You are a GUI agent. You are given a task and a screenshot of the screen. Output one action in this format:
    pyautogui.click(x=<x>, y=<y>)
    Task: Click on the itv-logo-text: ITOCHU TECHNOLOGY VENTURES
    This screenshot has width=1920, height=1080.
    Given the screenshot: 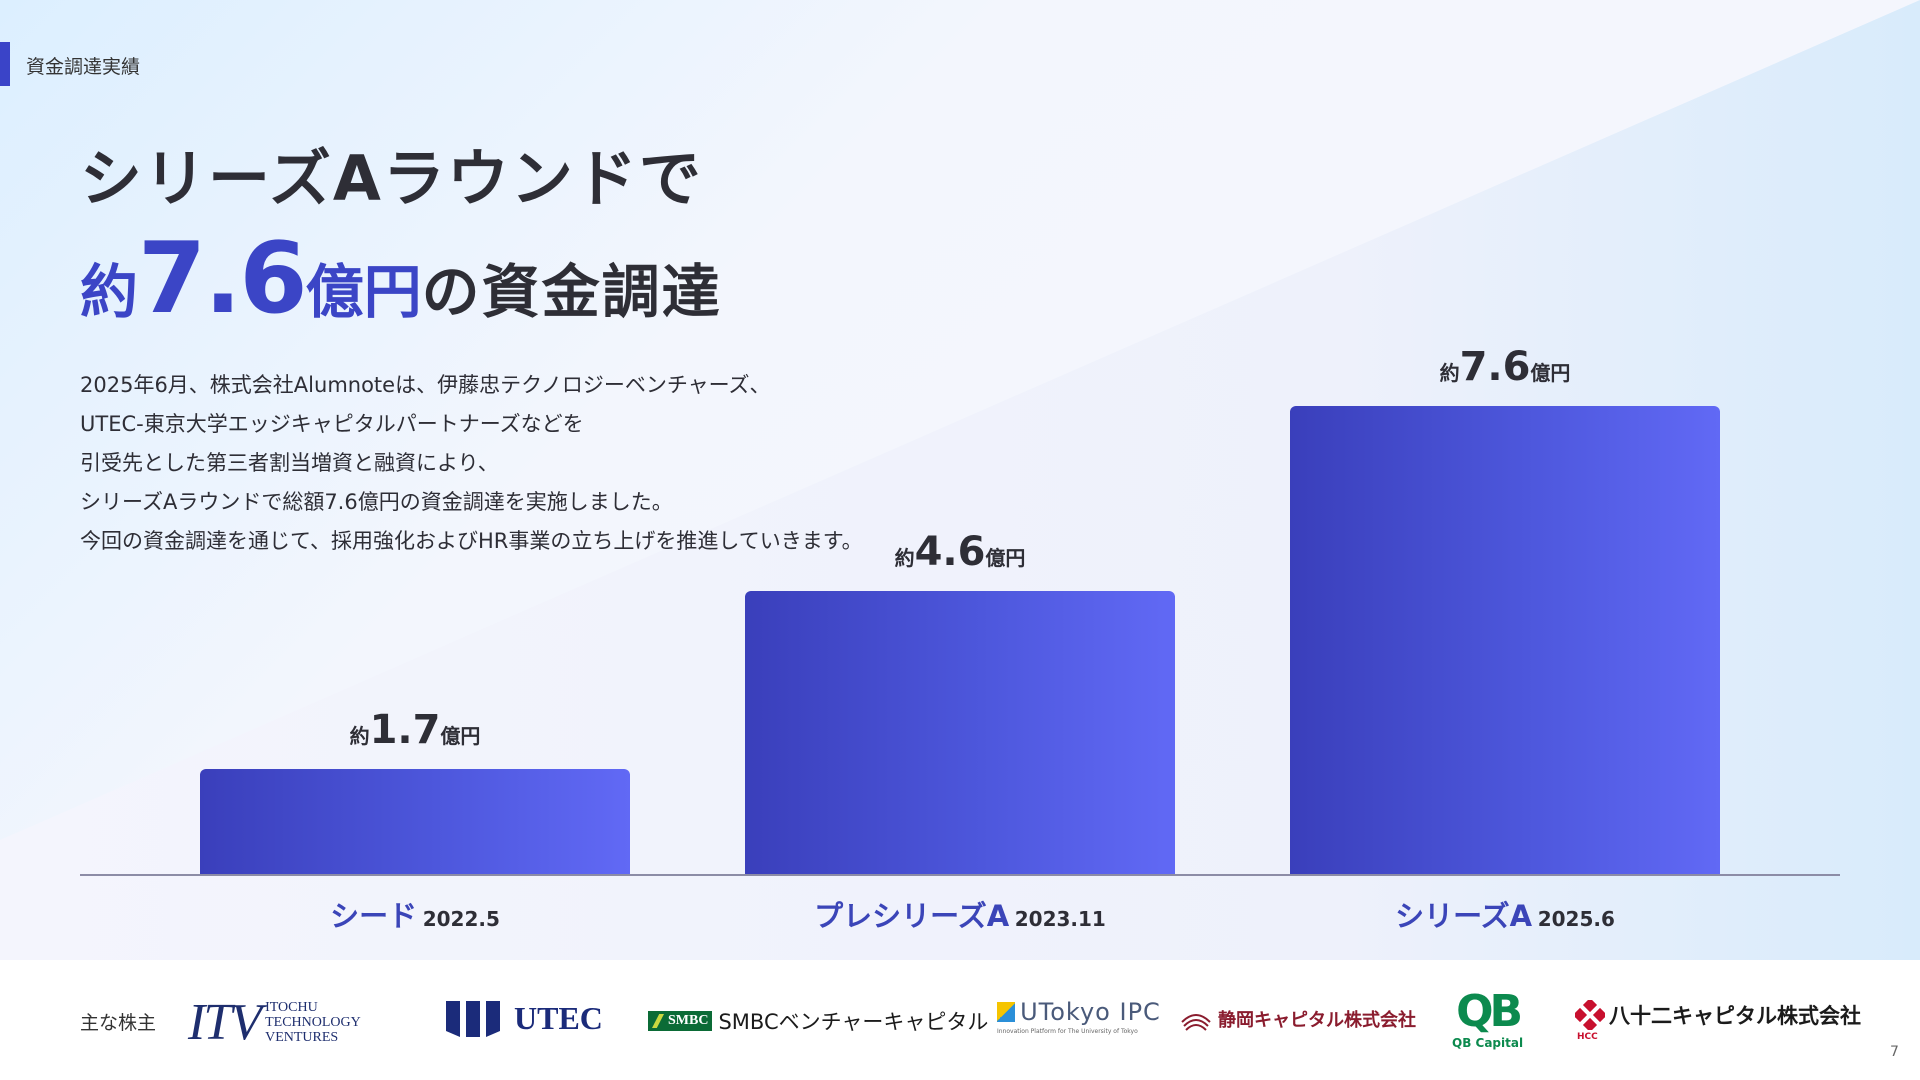 What is the action you would take?
    pyautogui.click(x=313, y=1022)
    